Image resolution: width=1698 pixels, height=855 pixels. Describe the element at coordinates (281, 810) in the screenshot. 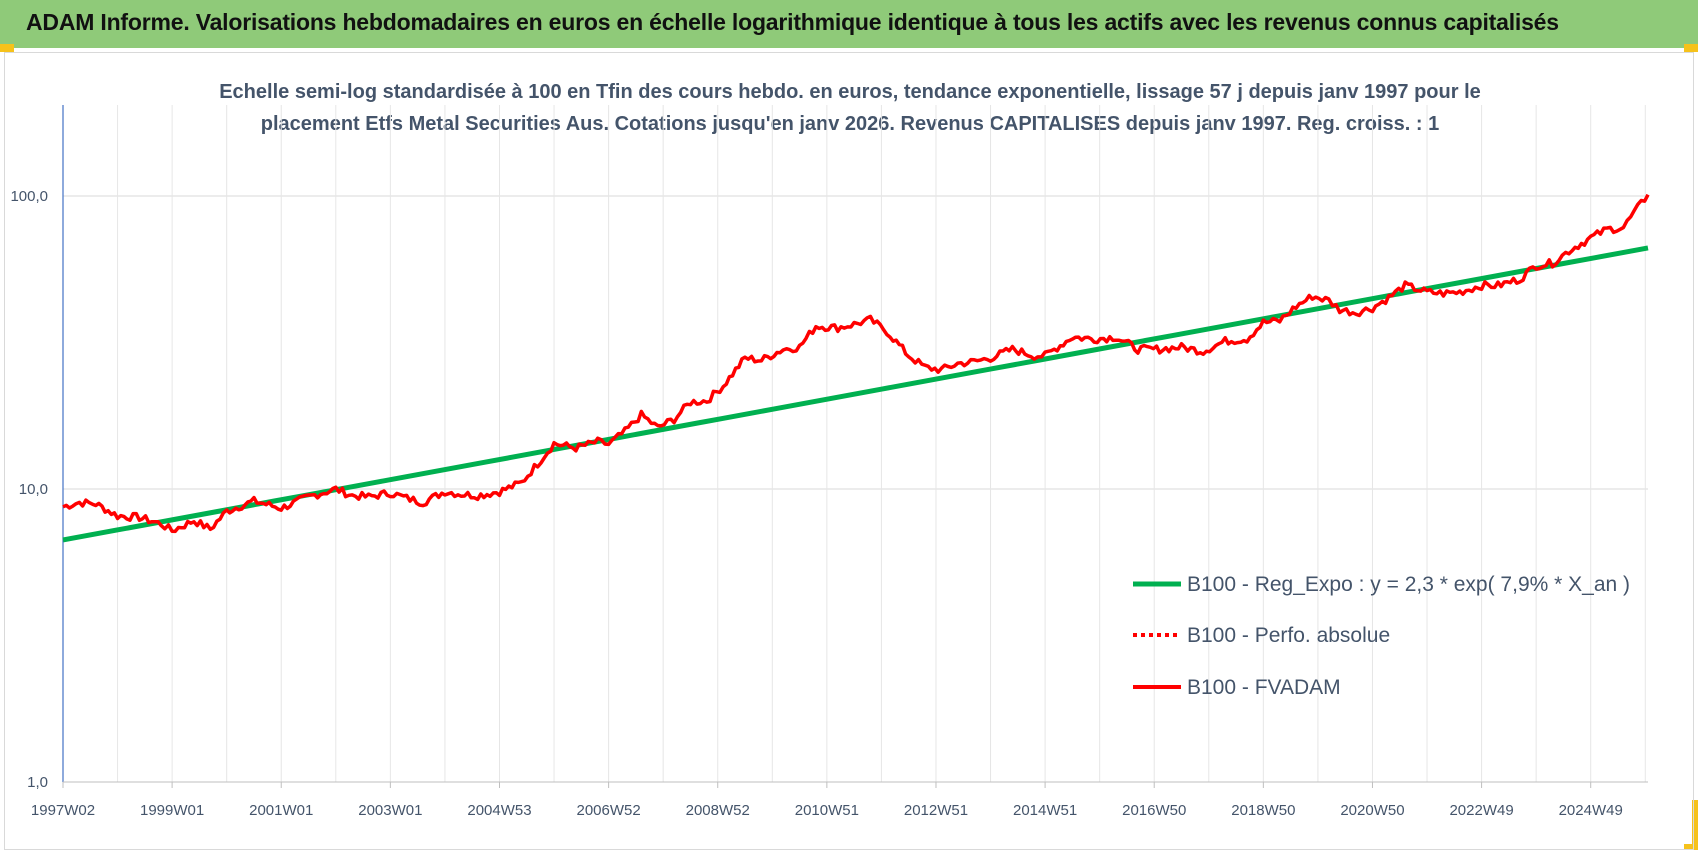

I see `x-tick-label: 2001W01` at that location.